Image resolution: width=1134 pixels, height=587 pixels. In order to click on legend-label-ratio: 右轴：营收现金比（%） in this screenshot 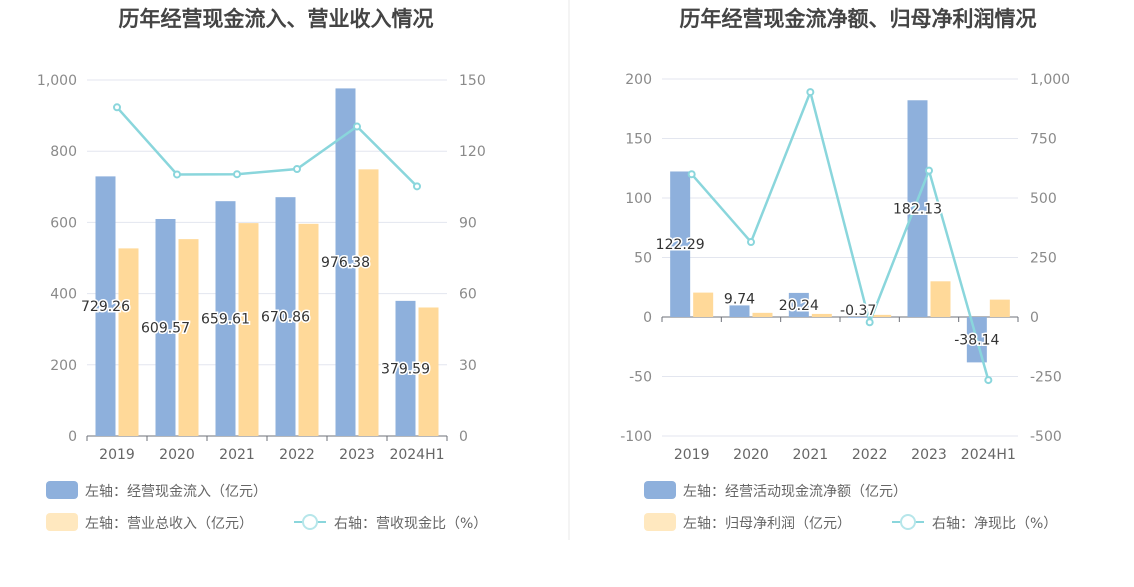, I will do `click(410, 524)`.